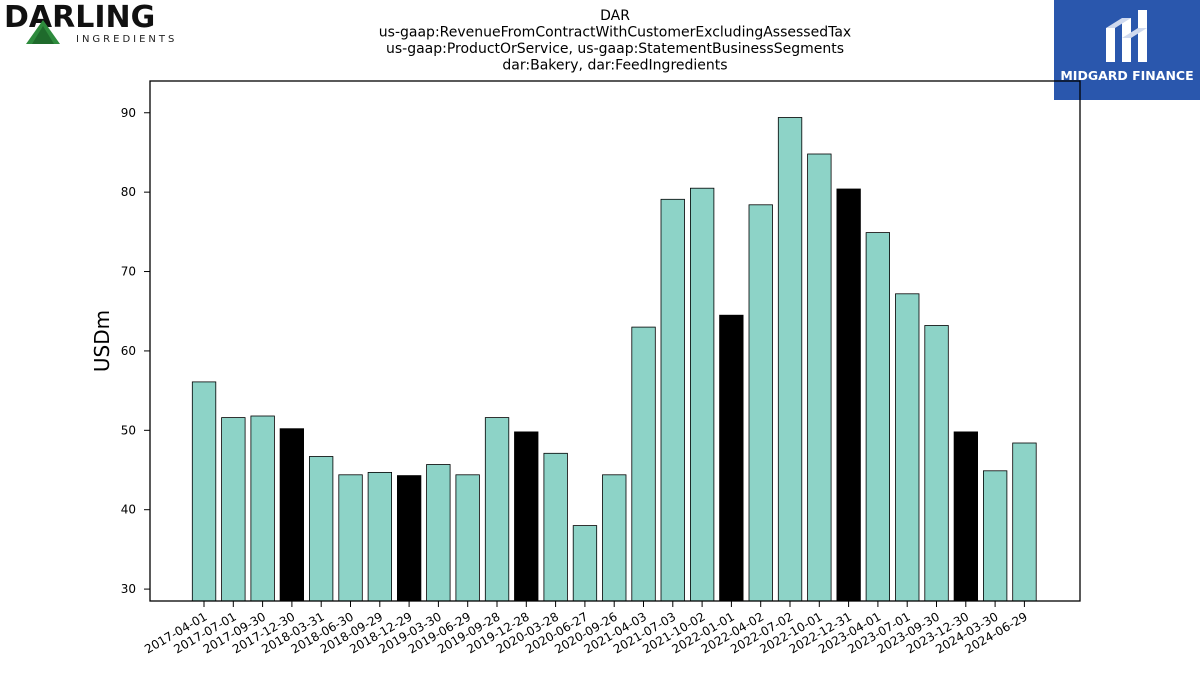 This screenshot has width=1200, height=675. Describe the element at coordinates (102, 341) in the screenshot. I see `y-axis-label: USDm` at that location.